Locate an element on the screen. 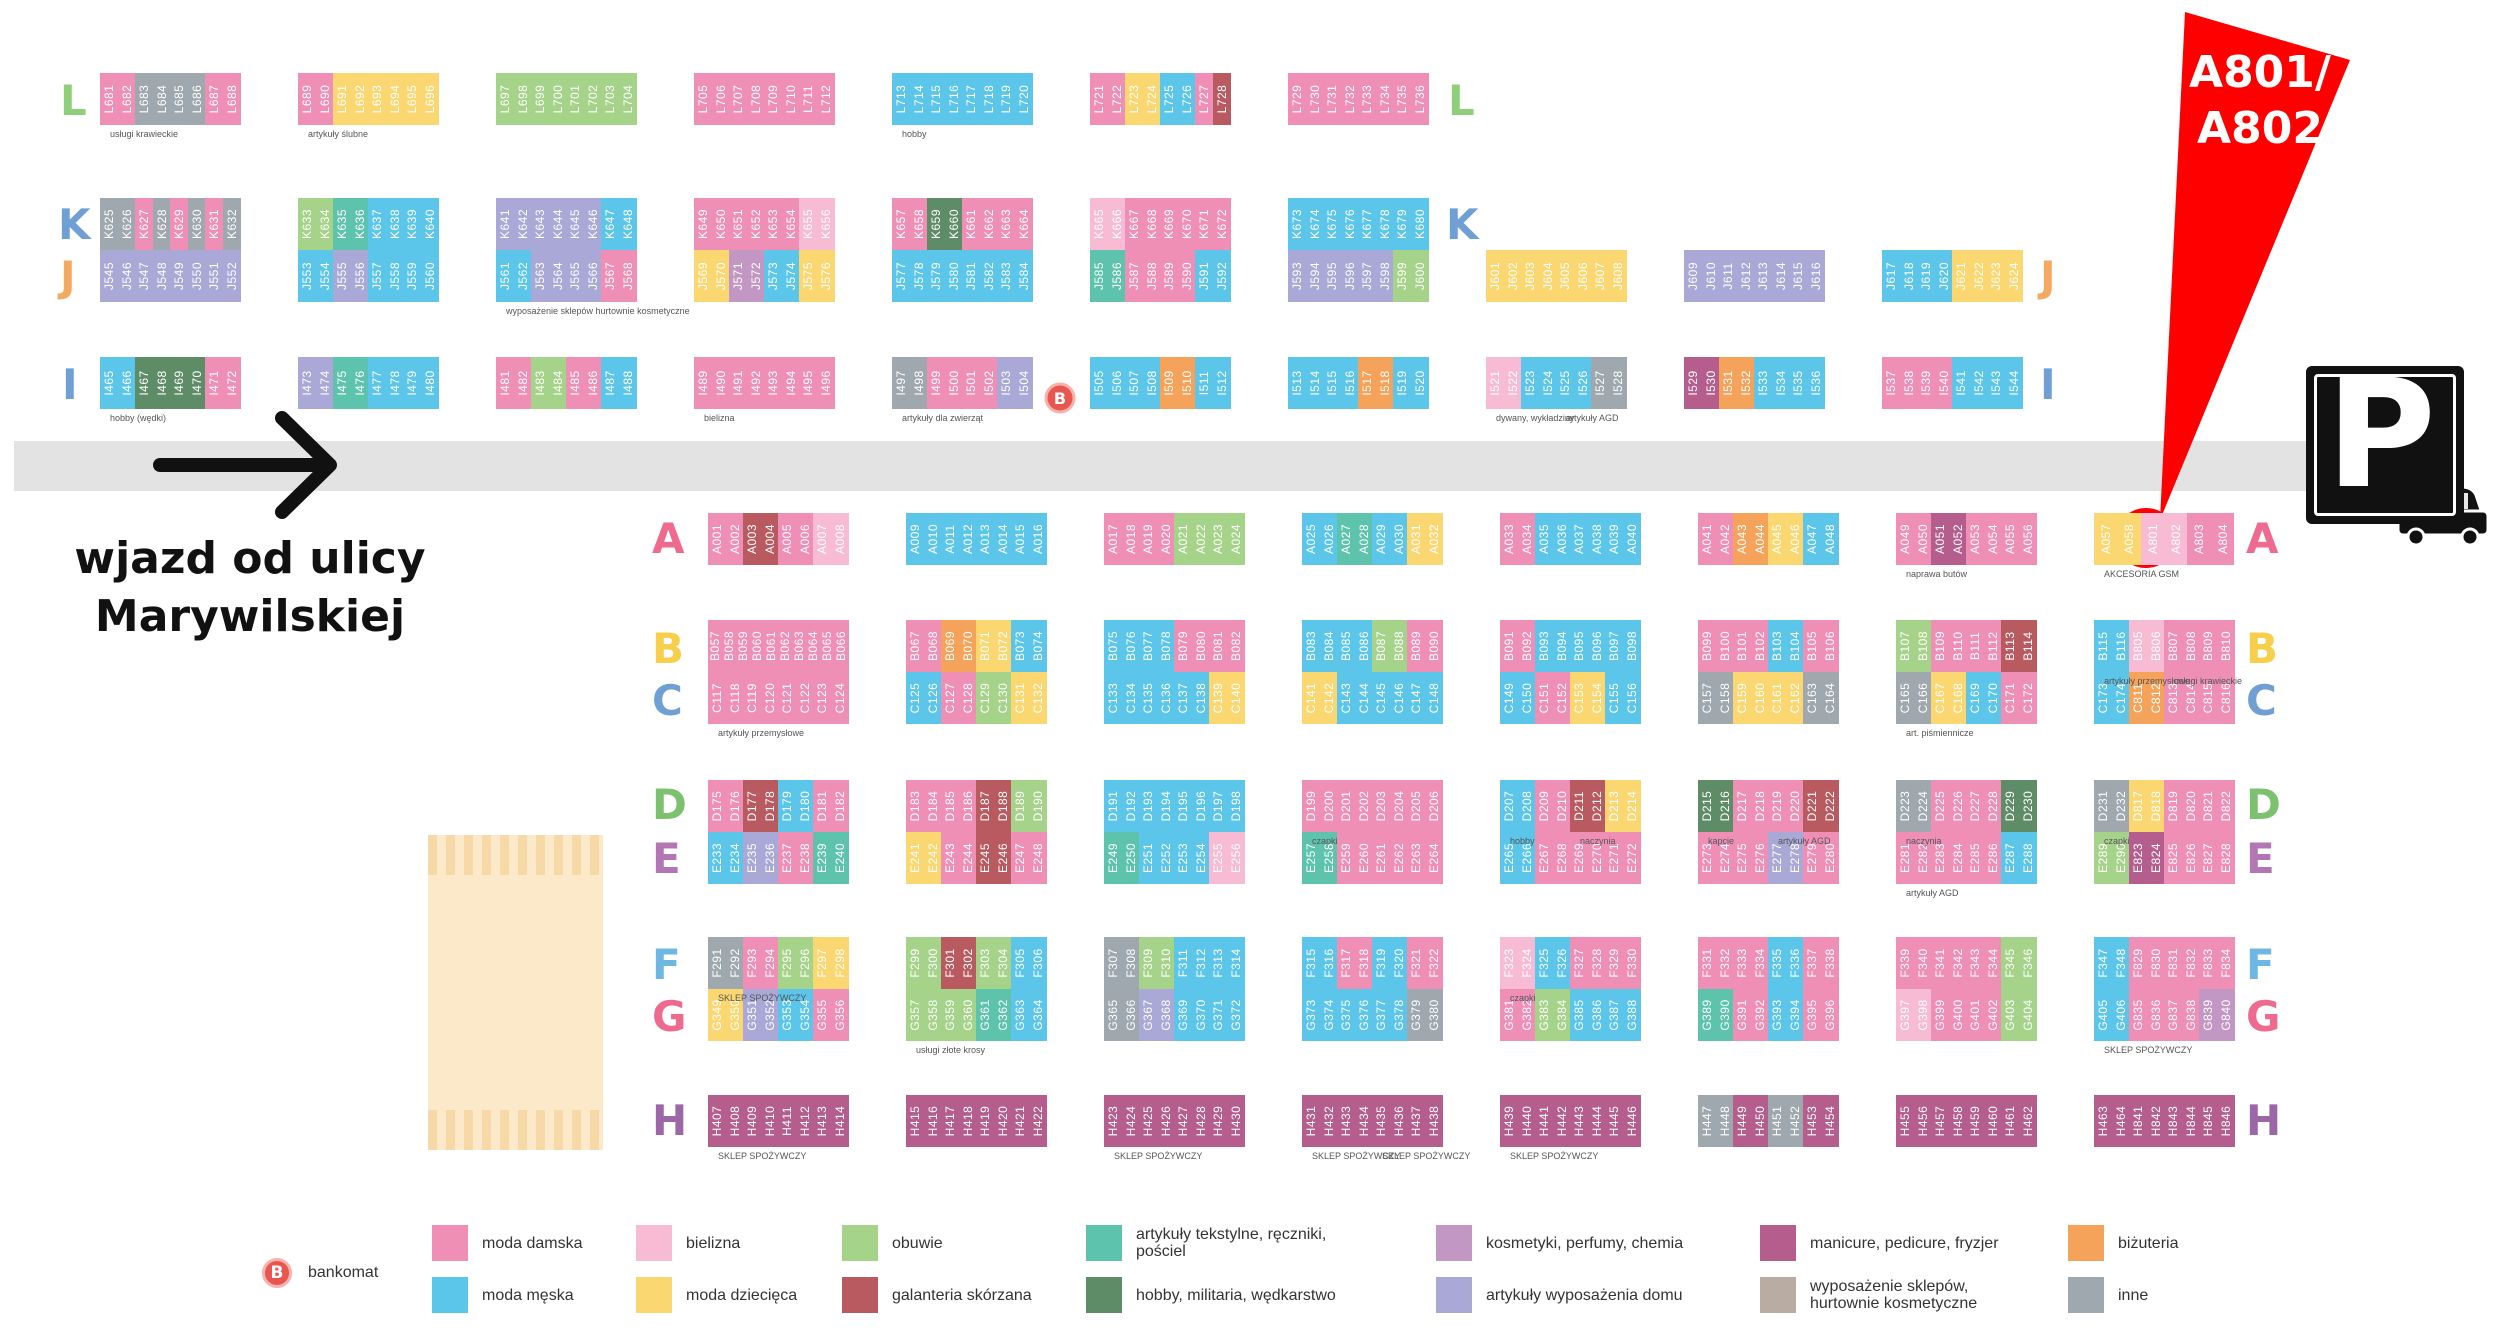  stall-e236: E236 is located at coordinates (769, 858).